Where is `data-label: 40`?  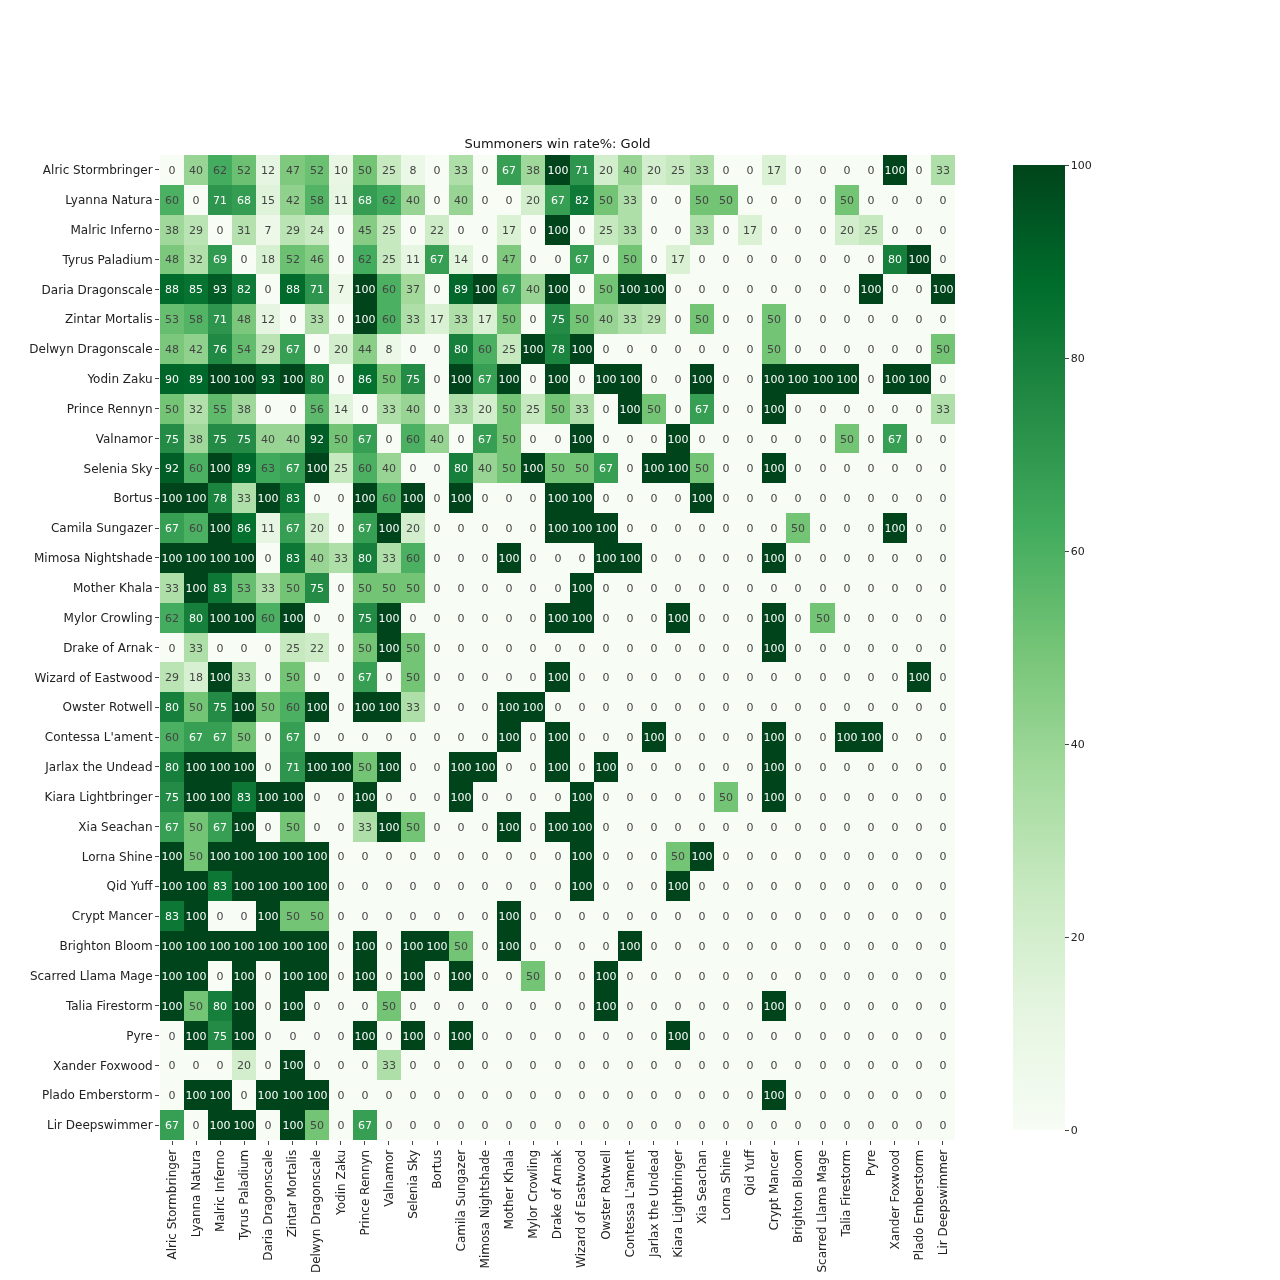
data-label: 40 is located at coordinates (413, 200).